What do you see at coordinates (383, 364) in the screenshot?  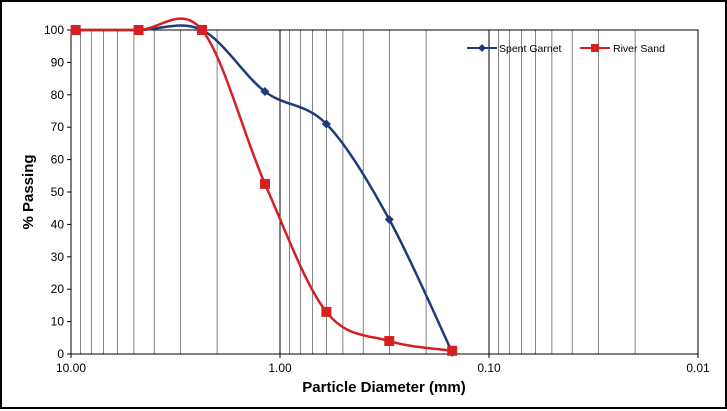 I see `x-axis-ticks: 10.00 1.00 0.10 0.01` at bounding box center [383, 364].